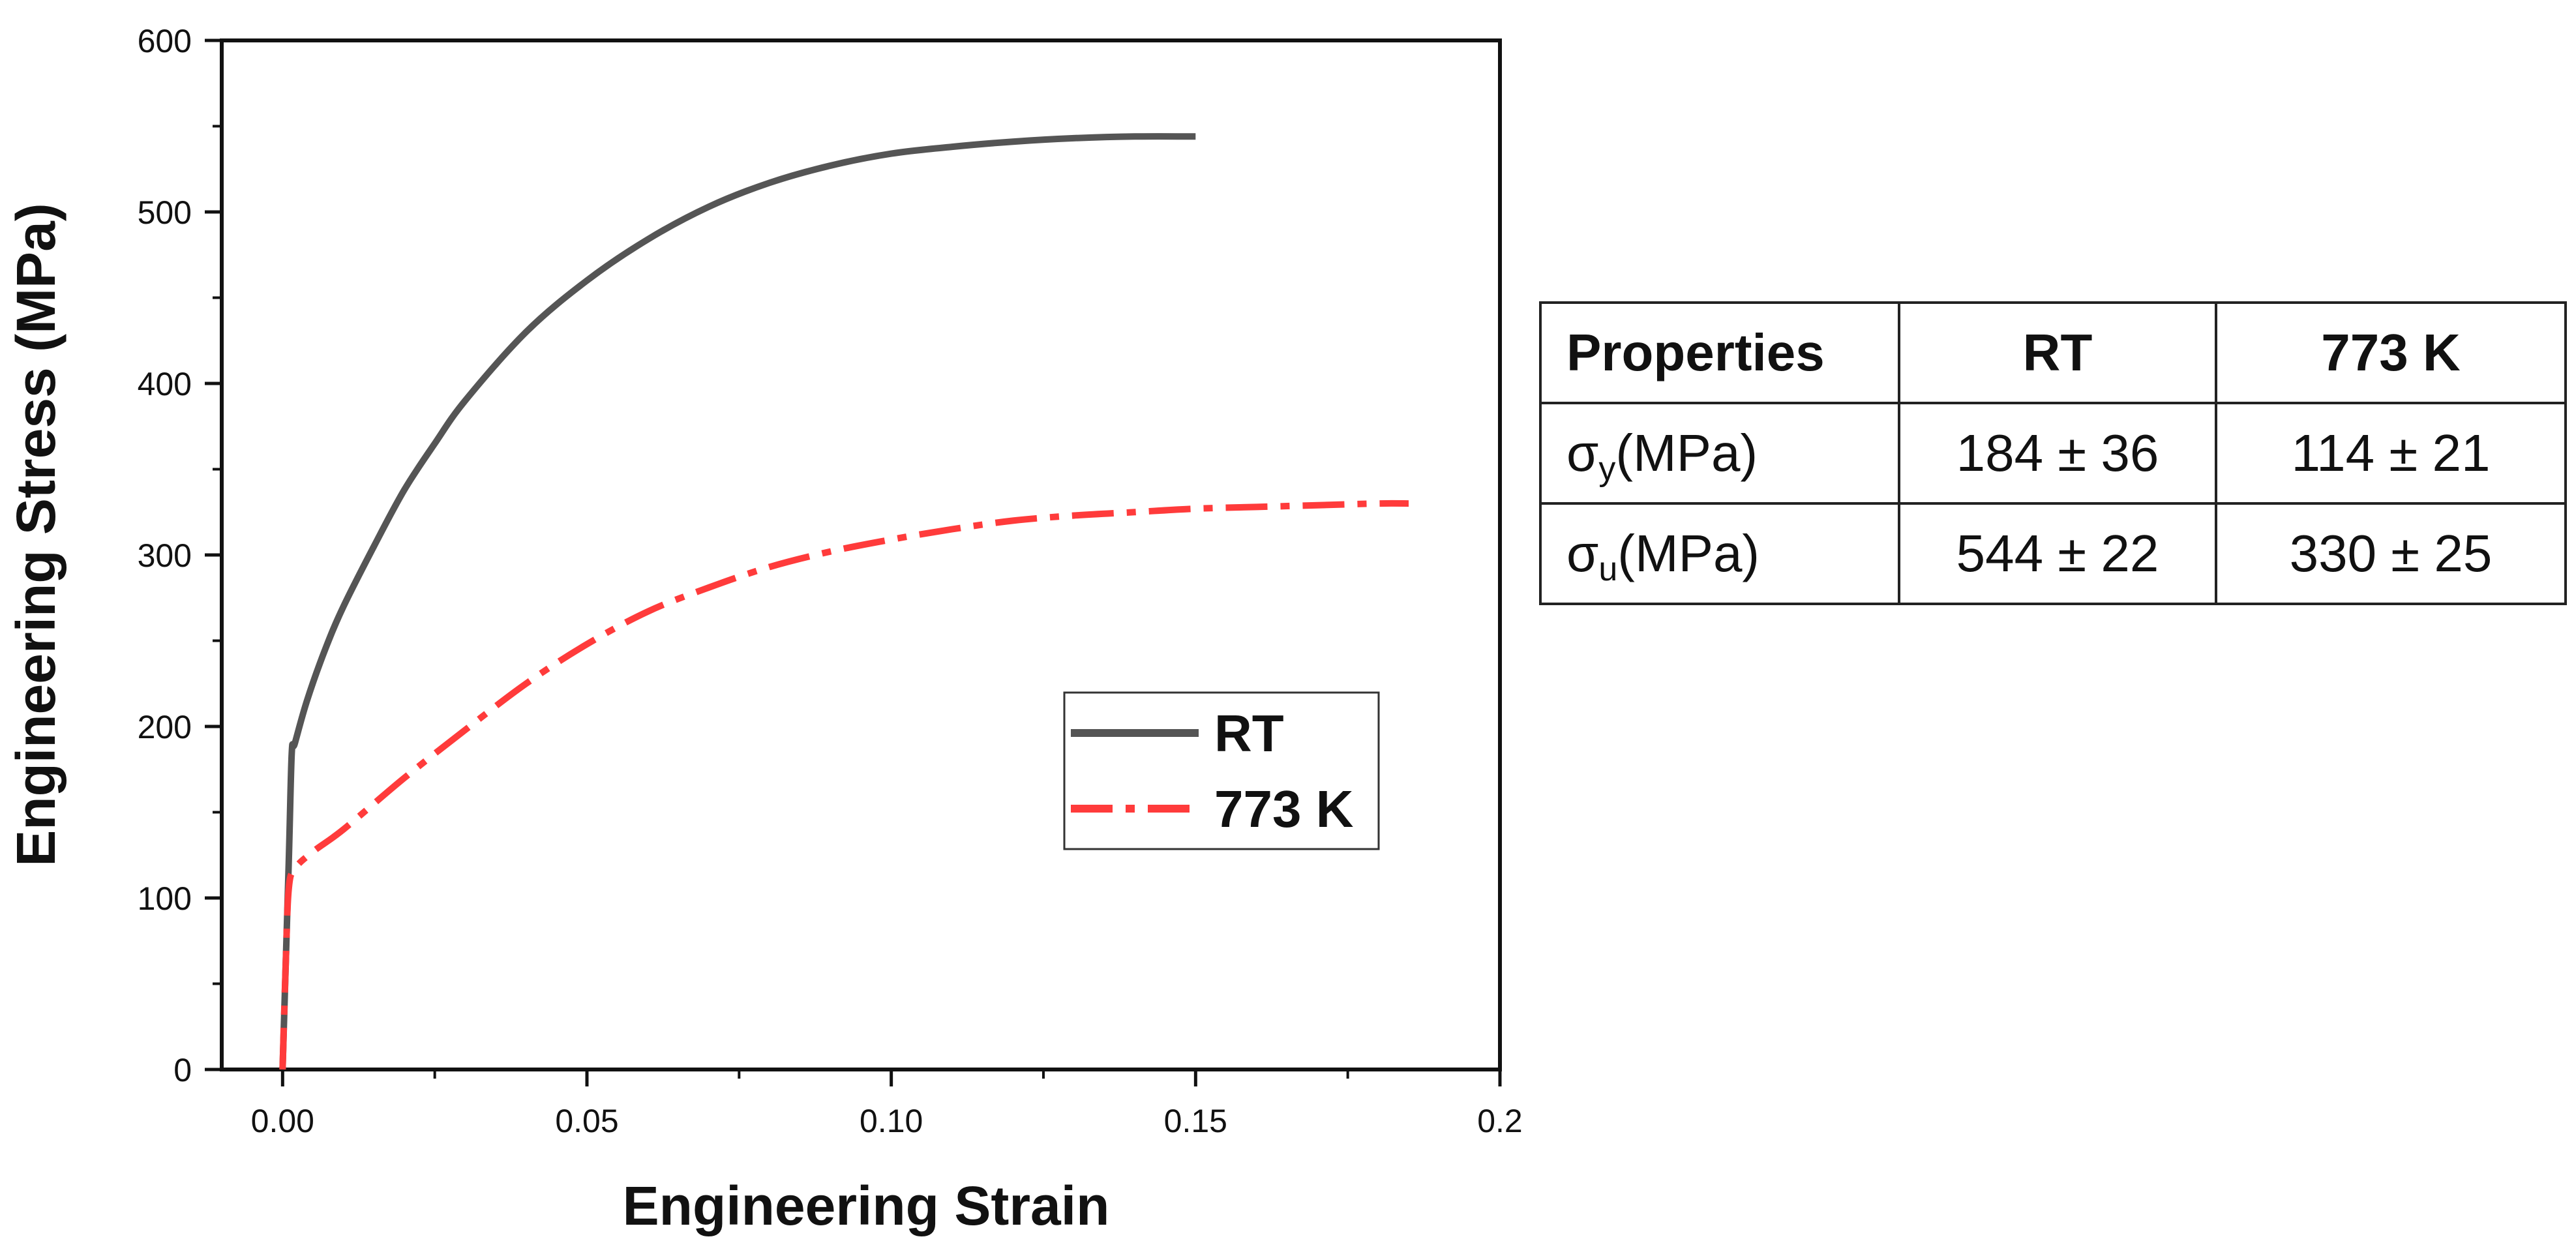 The width and height of the screenshot is (2576, 1256). Describe the element at coordinates (1284, 809) in the screenshot. I see `legend-label-773k: 773 K` at that location.